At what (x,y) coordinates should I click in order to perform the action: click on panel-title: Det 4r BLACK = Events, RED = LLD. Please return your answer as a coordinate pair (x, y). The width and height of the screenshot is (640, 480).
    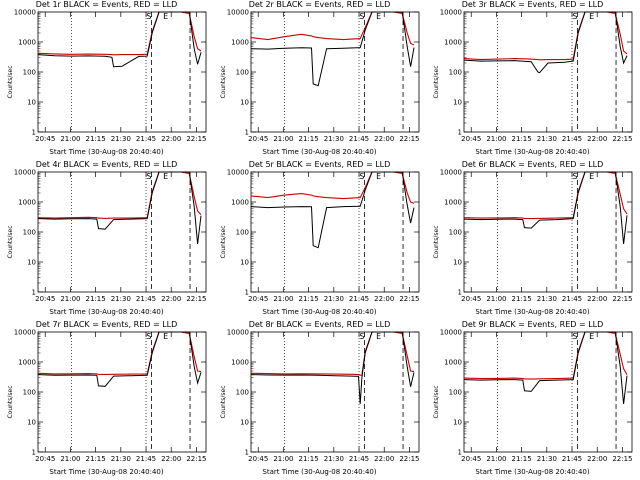
    Looking at the image, I should click on (106, 164).